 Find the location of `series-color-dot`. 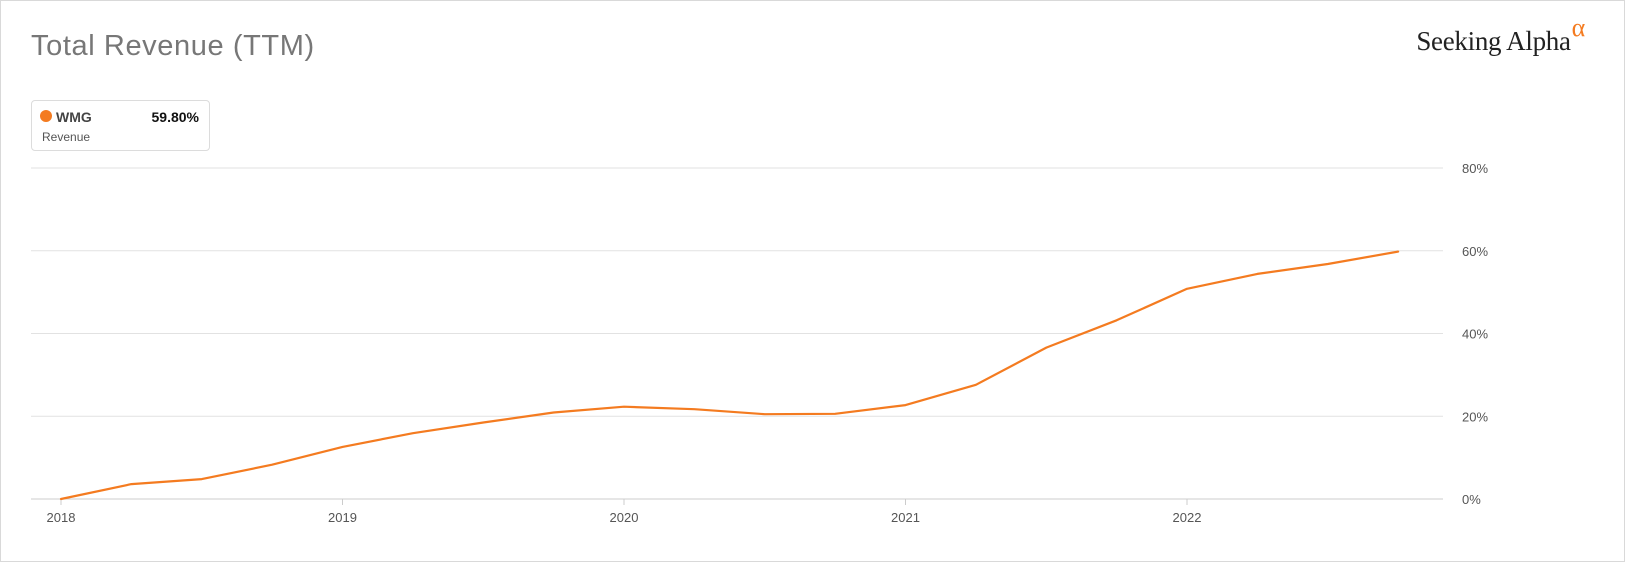

series-color-dot is located at coordinates (46, 116).